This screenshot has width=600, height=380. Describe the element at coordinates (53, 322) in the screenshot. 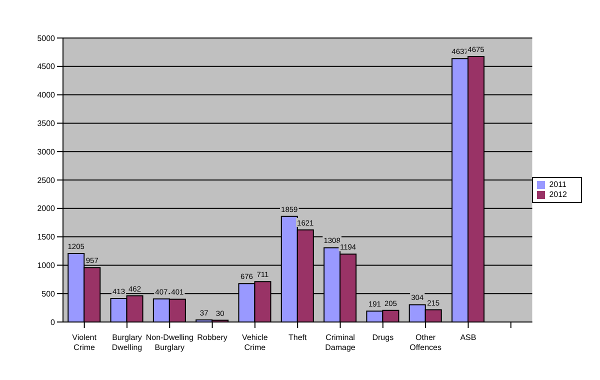

I see `y-tick-label: 0` at that location.